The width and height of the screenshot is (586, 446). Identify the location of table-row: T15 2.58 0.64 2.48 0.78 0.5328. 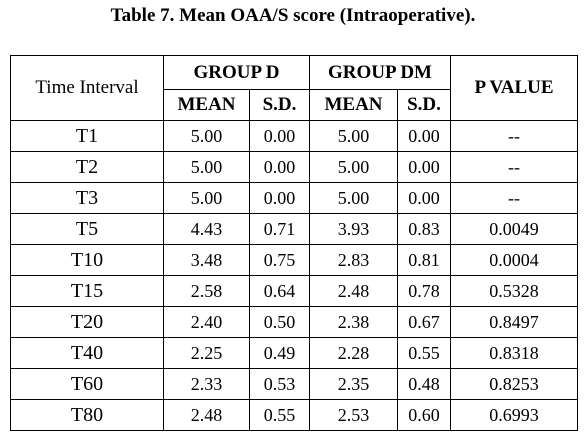
(294, 291).